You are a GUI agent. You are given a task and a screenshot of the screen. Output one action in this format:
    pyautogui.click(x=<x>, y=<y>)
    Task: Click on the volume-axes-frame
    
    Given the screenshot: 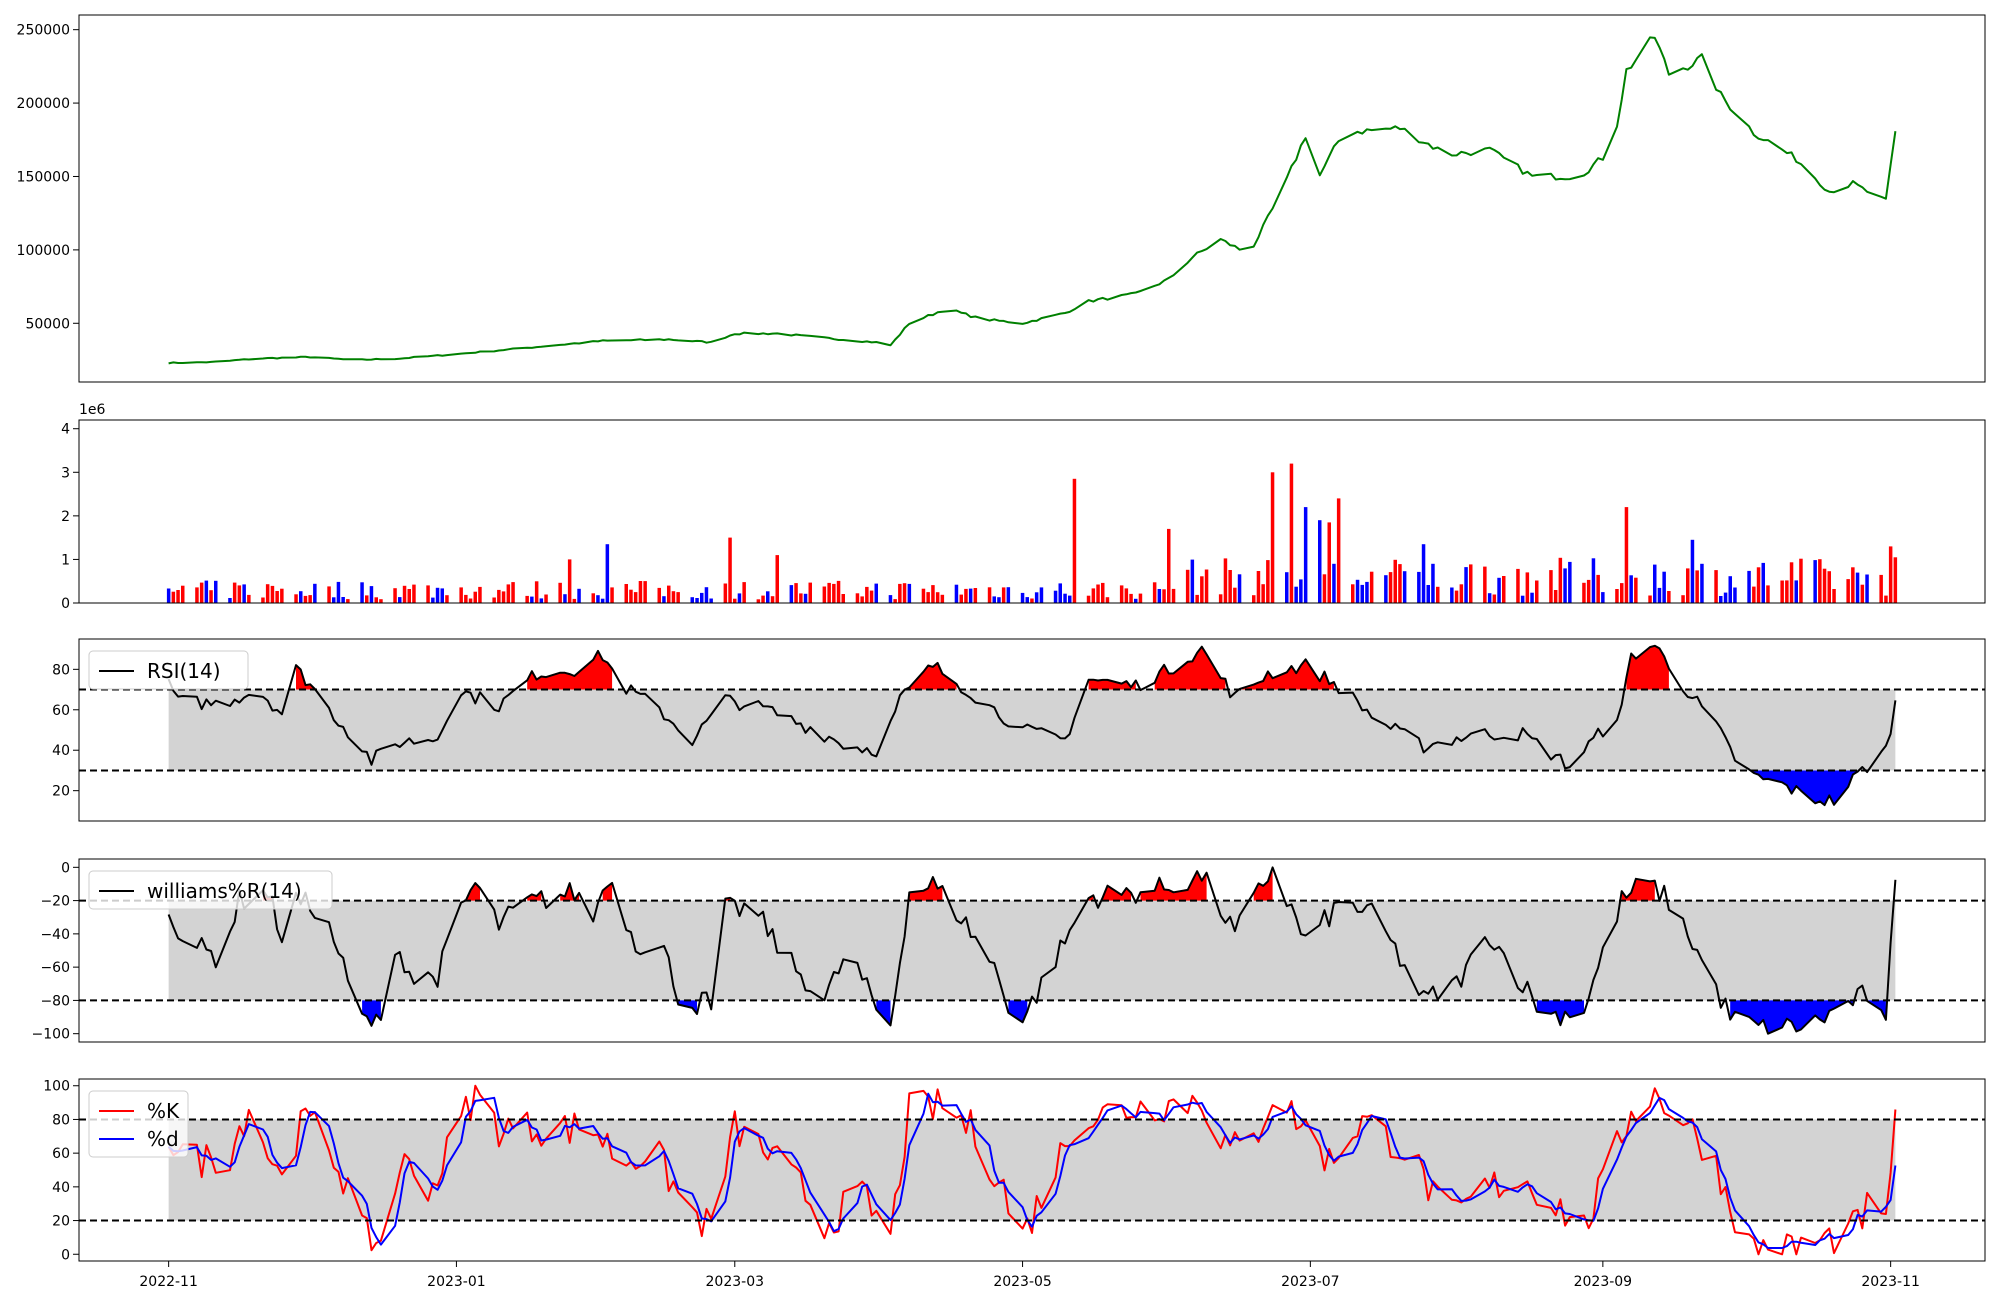 What is the action you would take?
    pyautogui.click(x=1032, y=511)
    